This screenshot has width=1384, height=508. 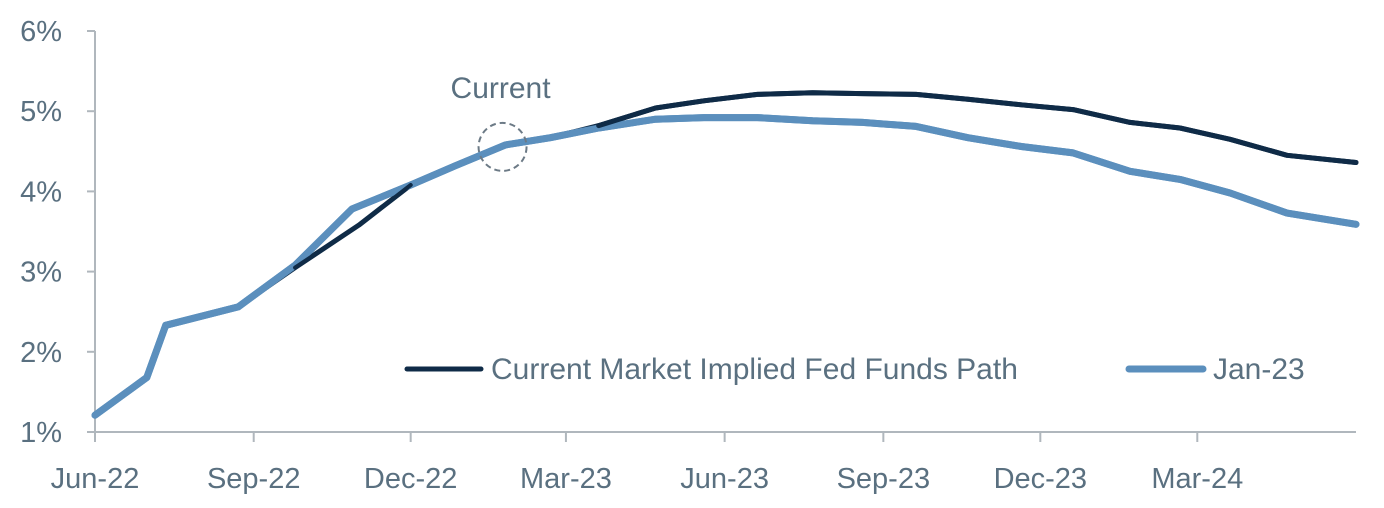 What do you see at coordinates (502, 146) in the screenshot?
I see `current-marker-circle` at bounding box center [502, 146].